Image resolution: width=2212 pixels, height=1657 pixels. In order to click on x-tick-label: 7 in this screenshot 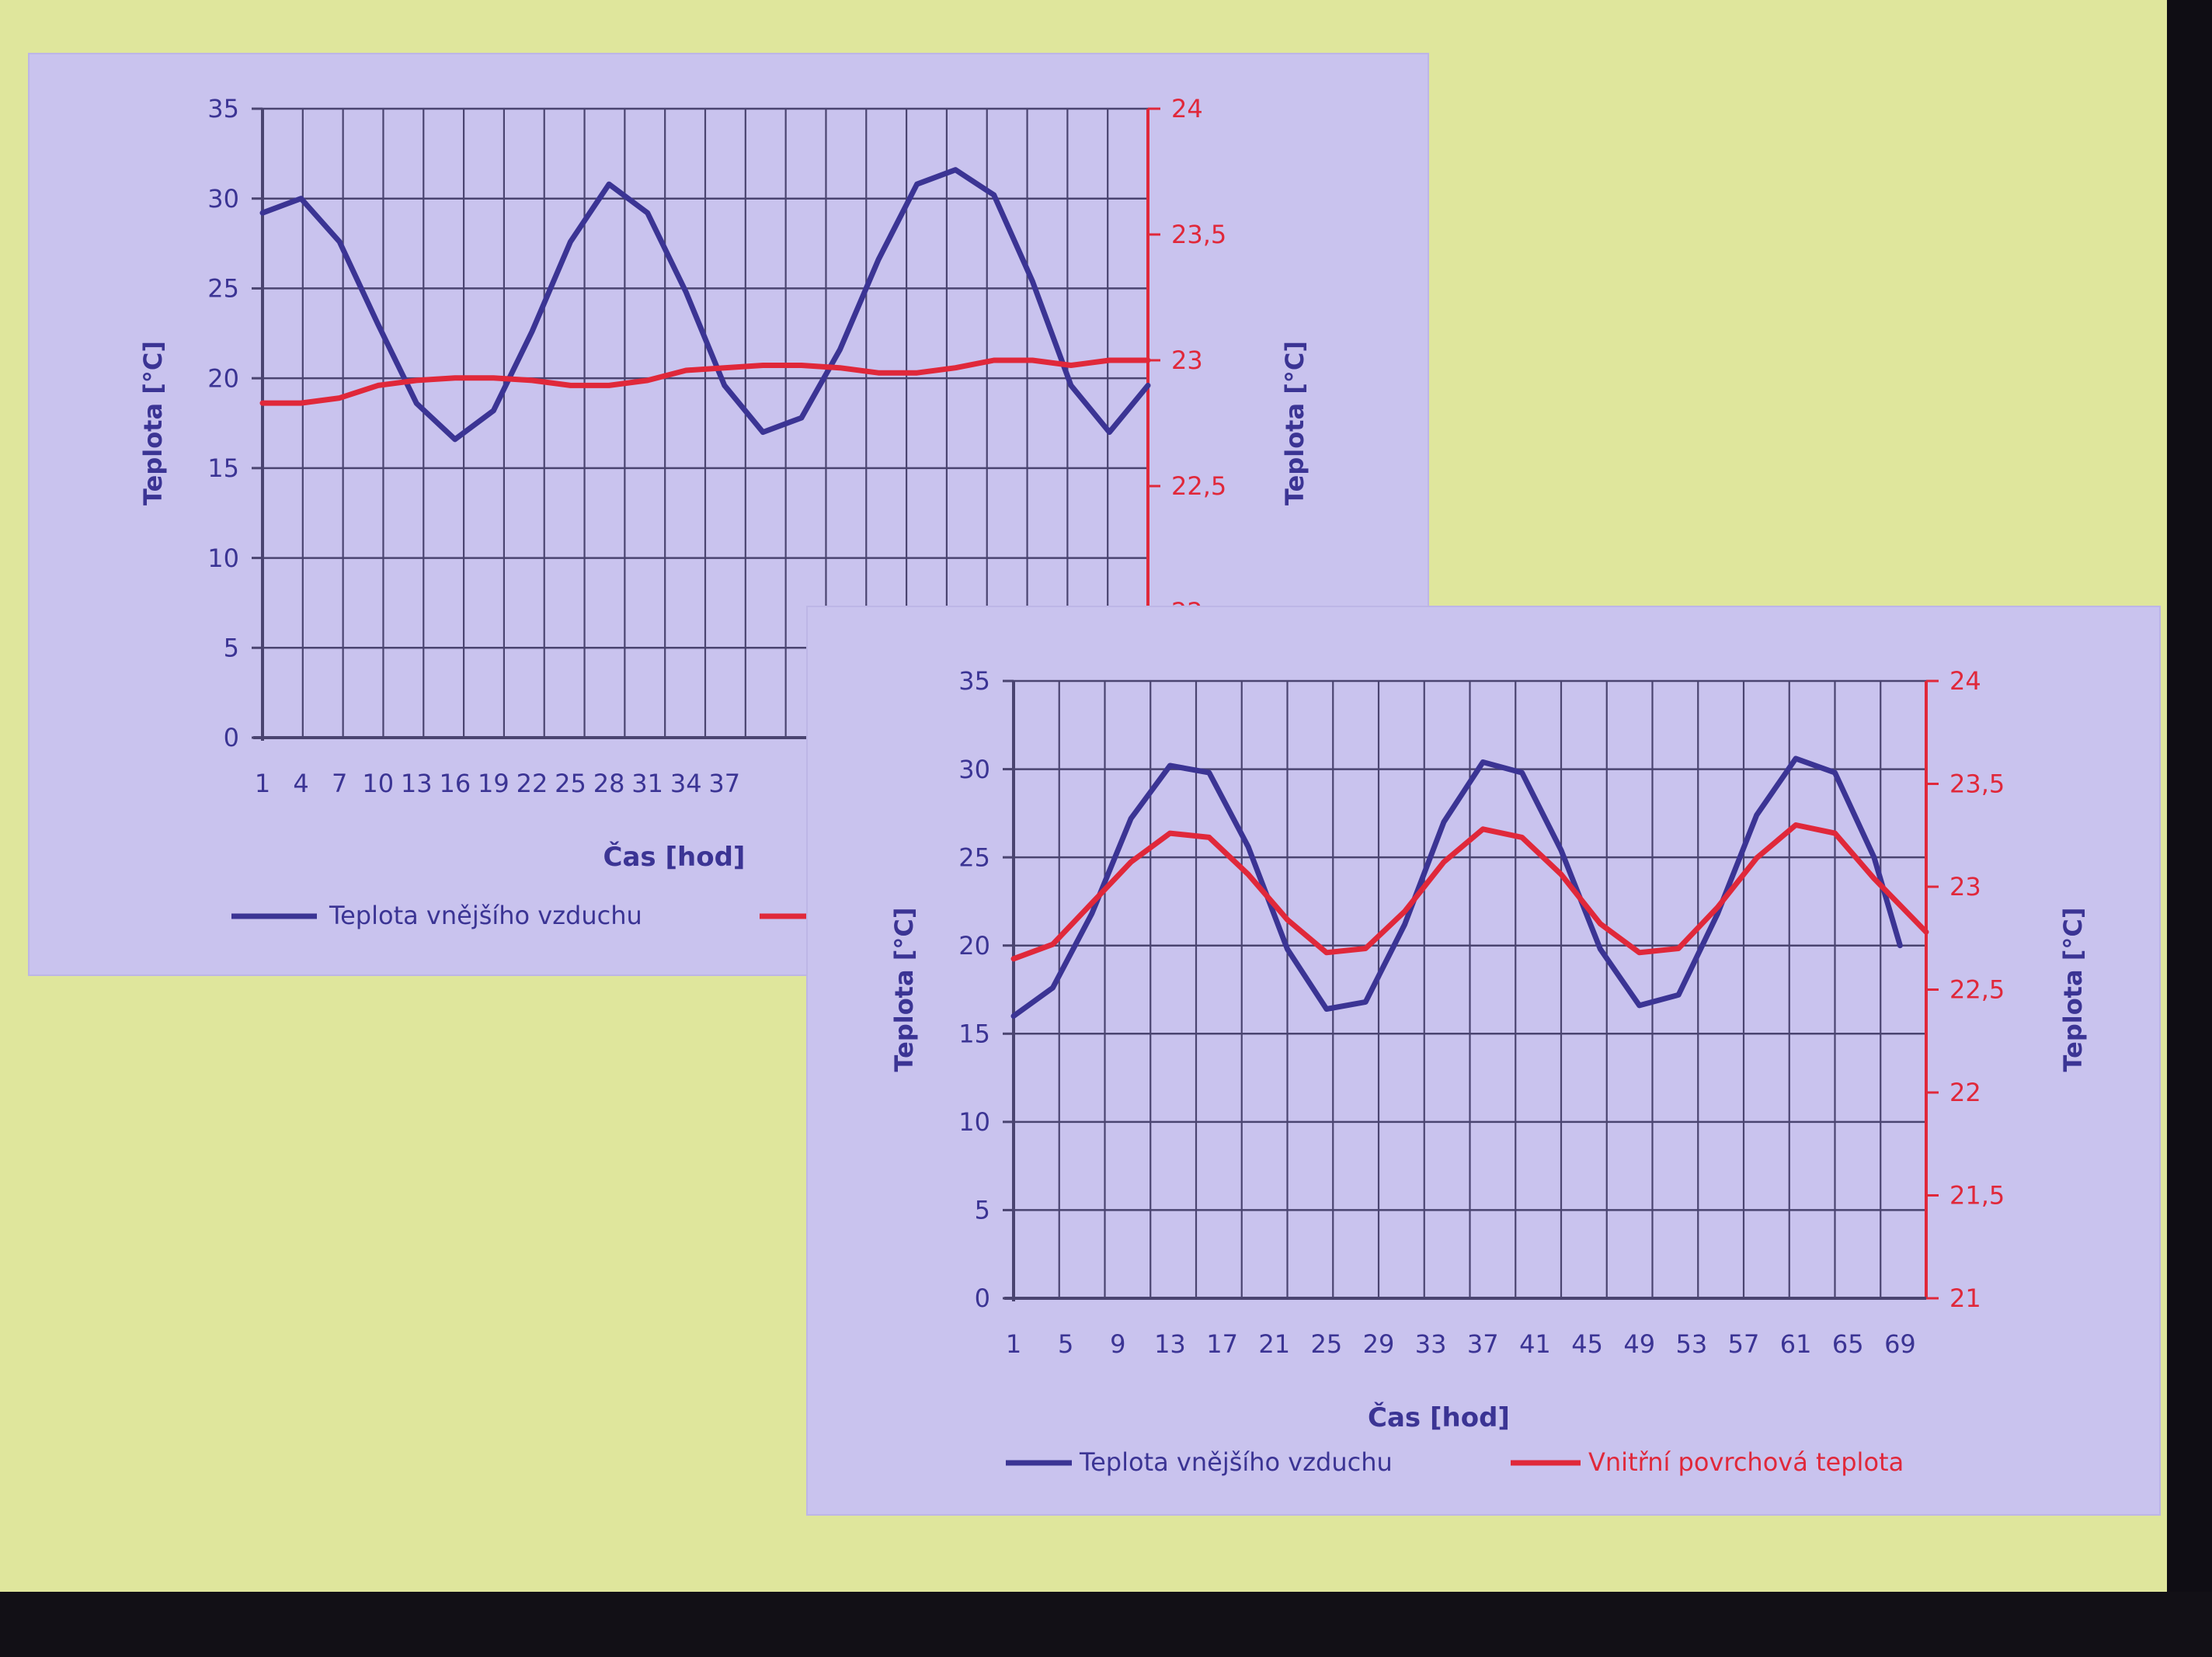, I will do `click(339, 784)`.